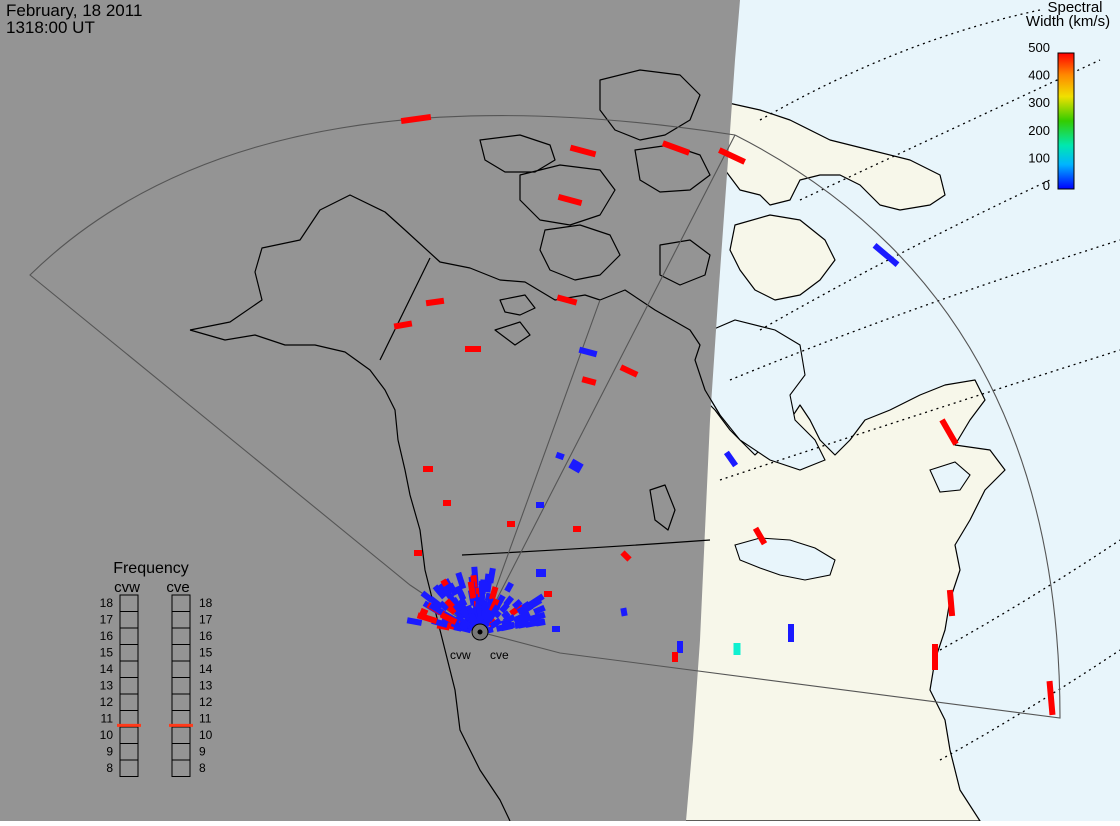 This screenshot has width=1120, height=826. What do you see at coordinates (1066, 121) in the screenshot?
I see `spectral-colorbar` at bounding box center [1066, 121].